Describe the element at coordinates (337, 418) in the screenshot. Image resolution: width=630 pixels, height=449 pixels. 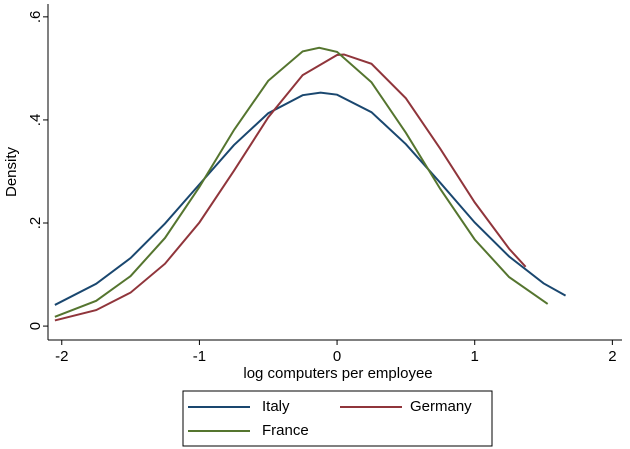
I see `legend` at that location.